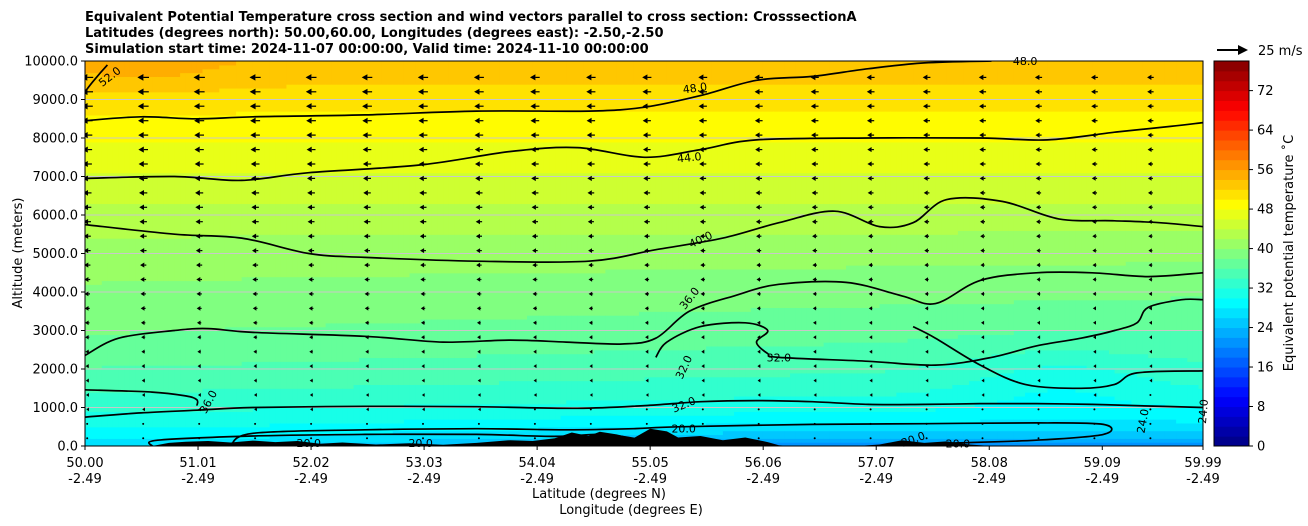  I want to click on y-tick-label: 2000.0, so click(56, 370).